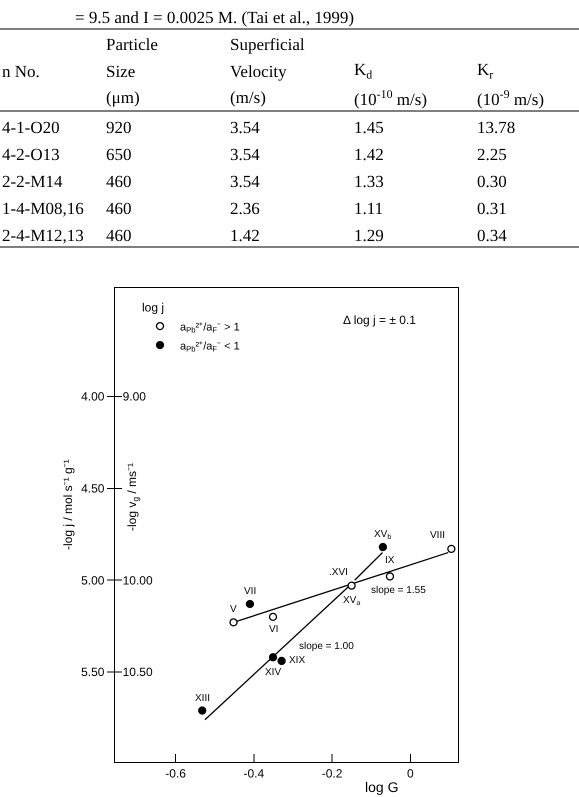 The height and width of the screenshot is (797, 579). What do you see at coordinates (492, 235) in the screenshot?
I see `text: 0.34` at bounding box center [492, 235].